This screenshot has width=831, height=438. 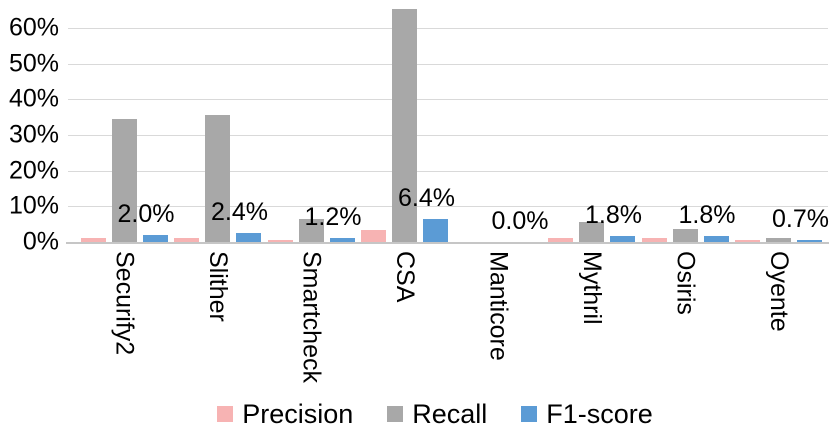 I want to click on bar-recall-csa, so click(x=404, y=125).